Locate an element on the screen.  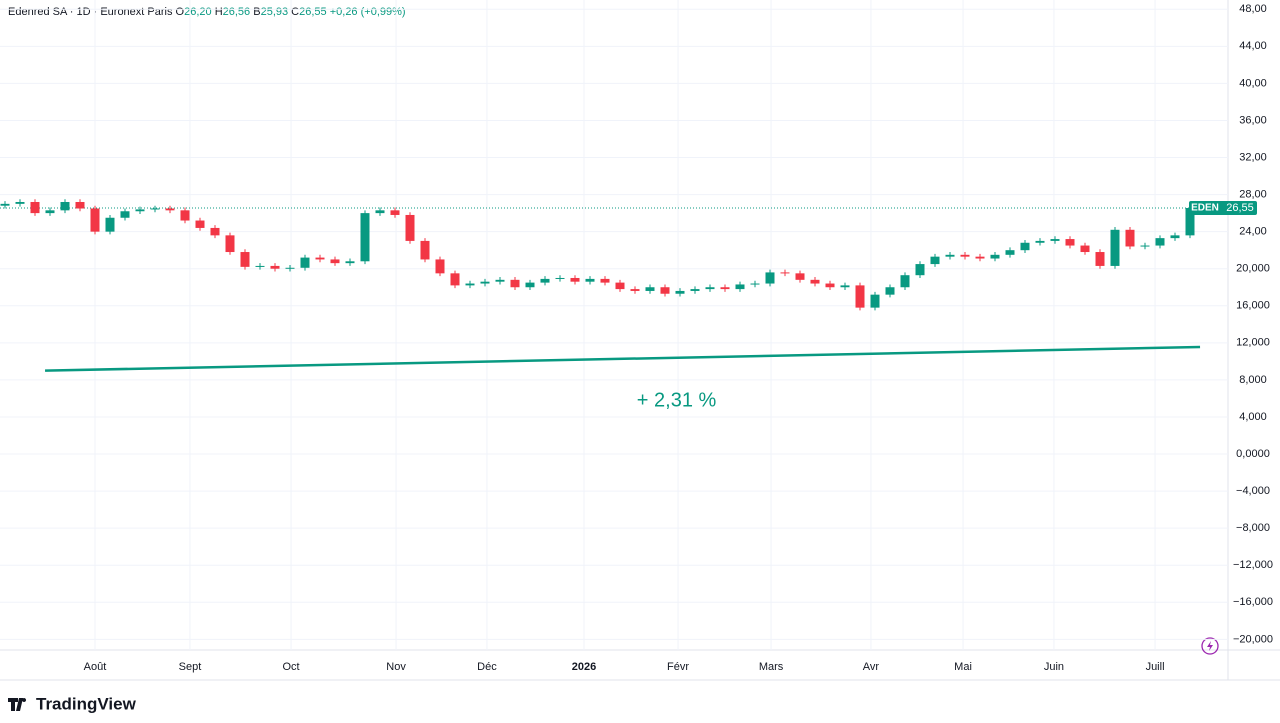
x-tick-label: Déc is located at coordinates (487, 667).